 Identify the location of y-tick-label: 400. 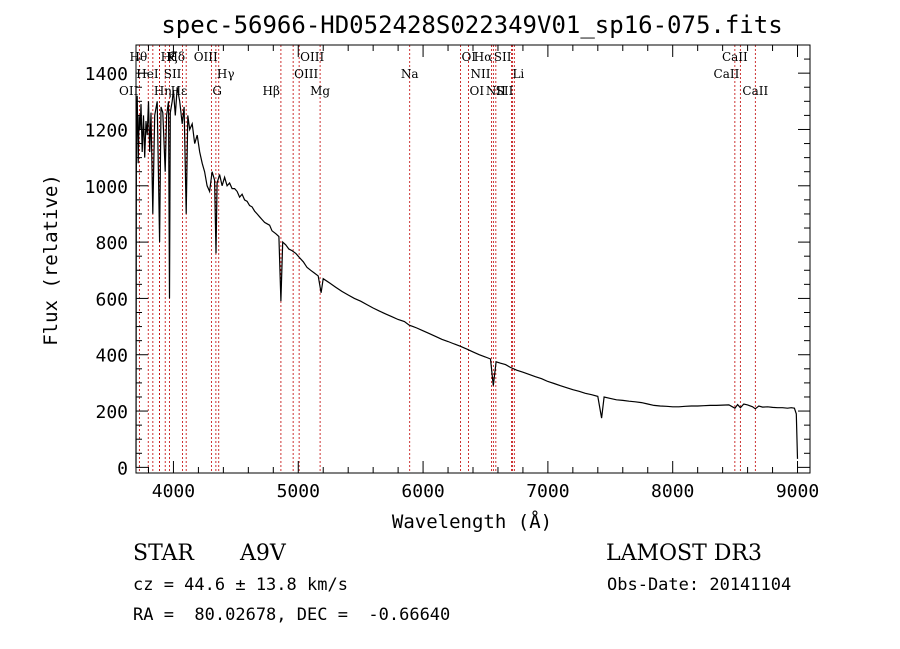
(111, 356).